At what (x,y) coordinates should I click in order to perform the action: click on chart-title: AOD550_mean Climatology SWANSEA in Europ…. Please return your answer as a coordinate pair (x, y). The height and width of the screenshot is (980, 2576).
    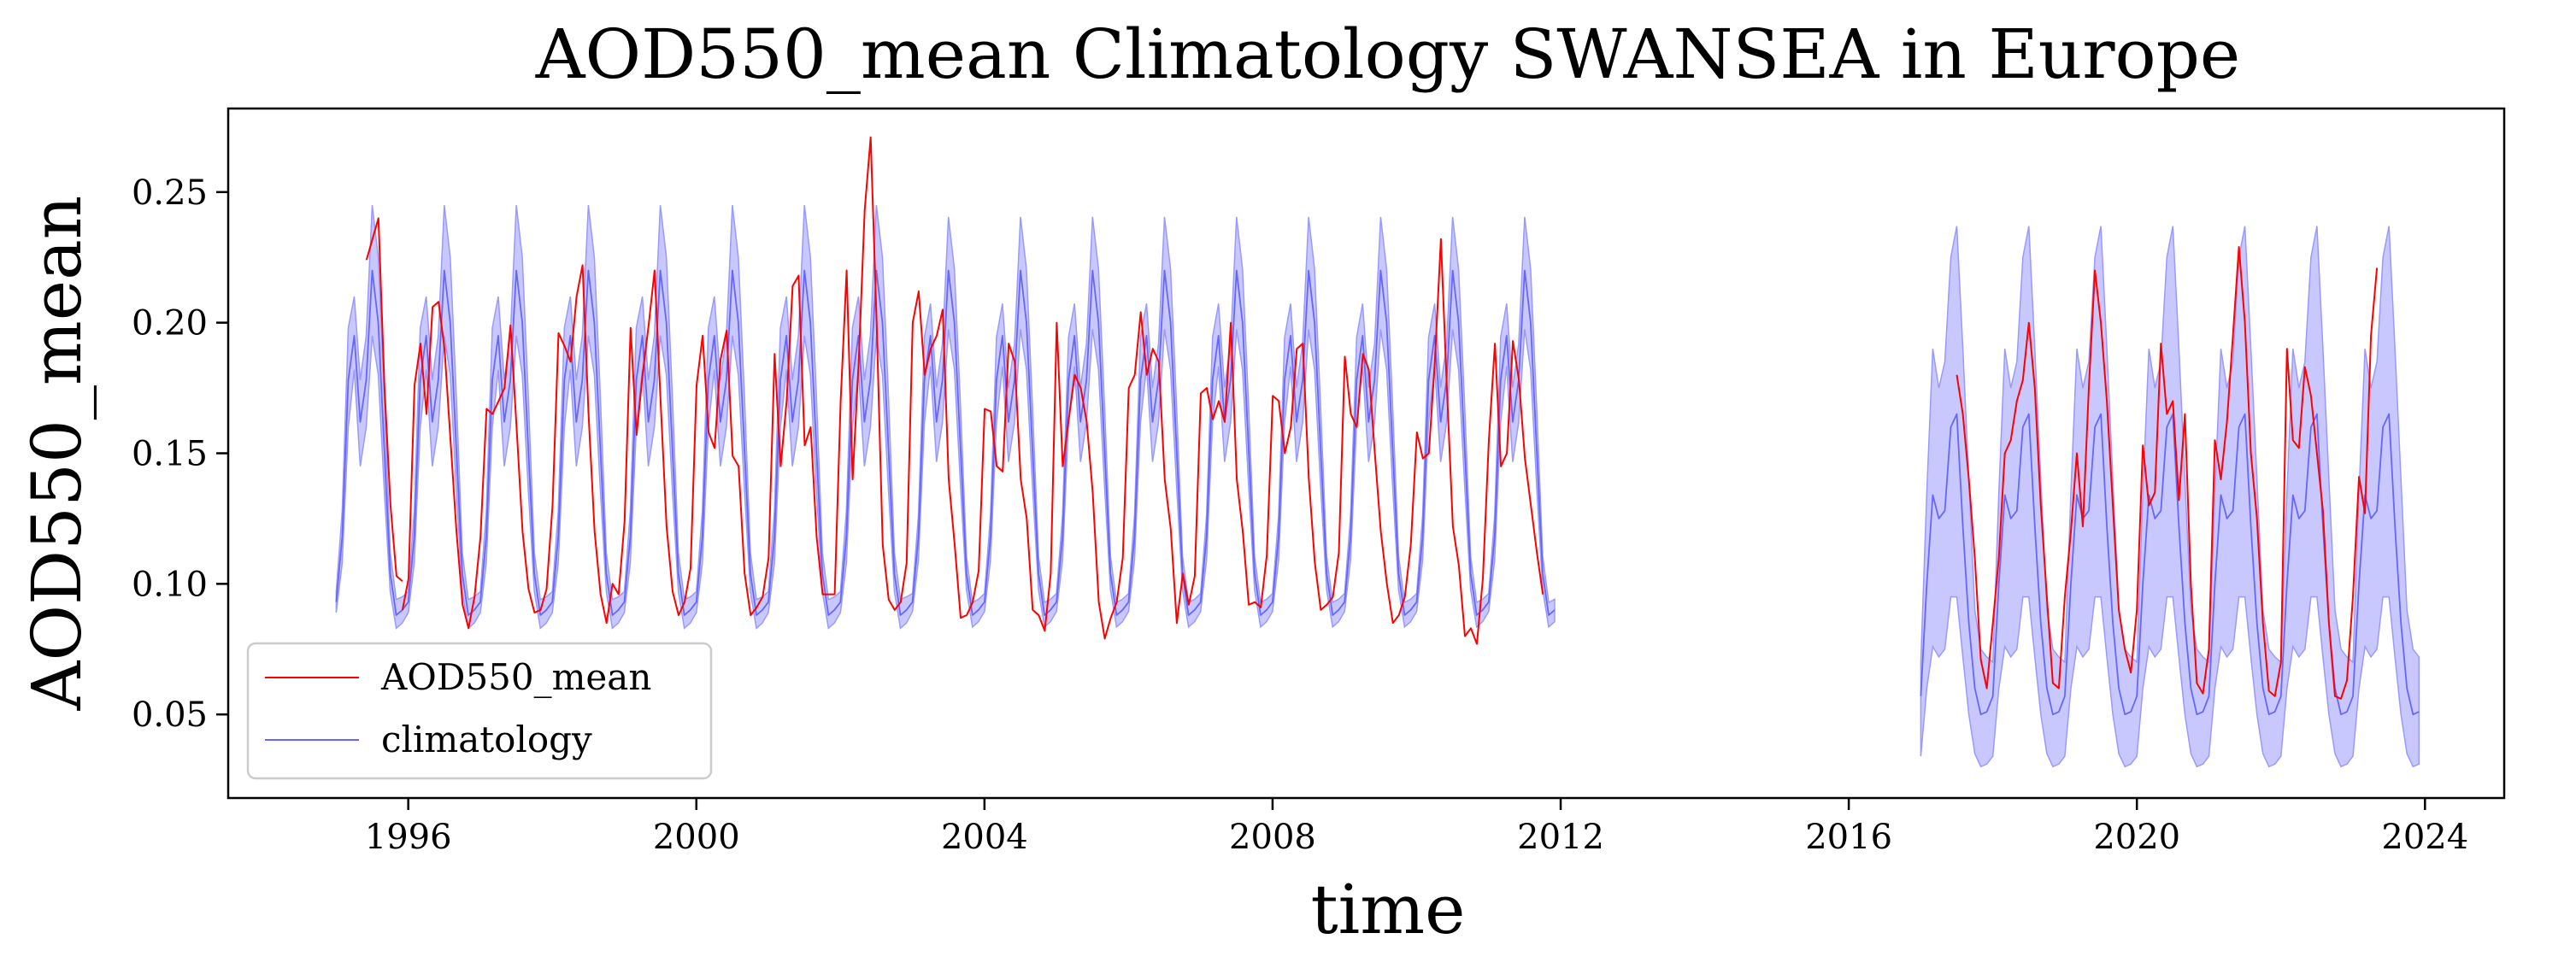
    Looking at the image, I should click on (1388, 54).